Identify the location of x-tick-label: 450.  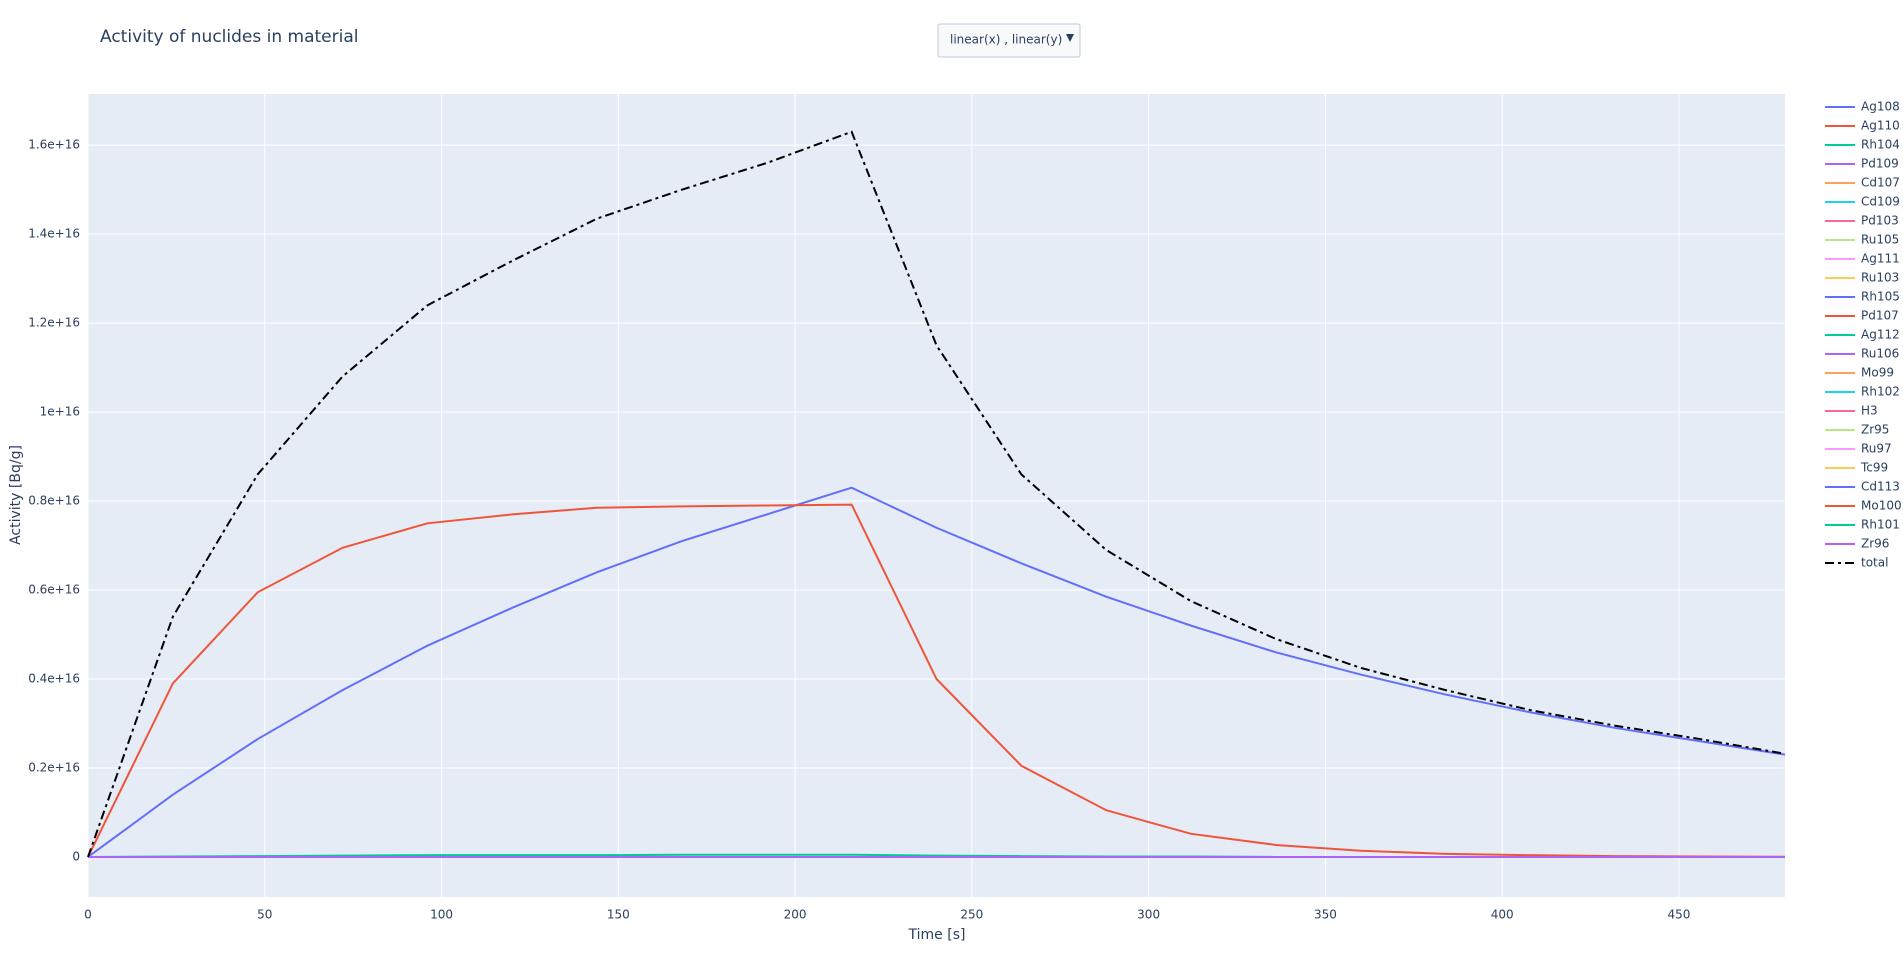
(1678, 915).